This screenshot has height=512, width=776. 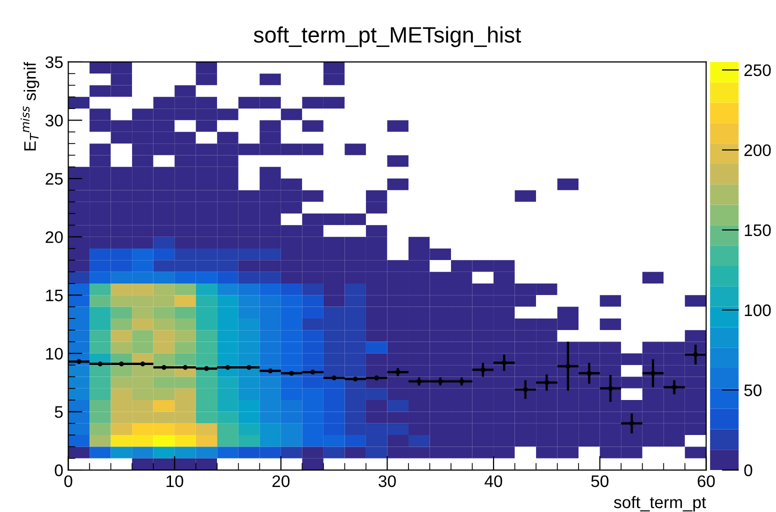 I want to click on x-axis-title: soft_term_pt, so click(x=660, y=504).